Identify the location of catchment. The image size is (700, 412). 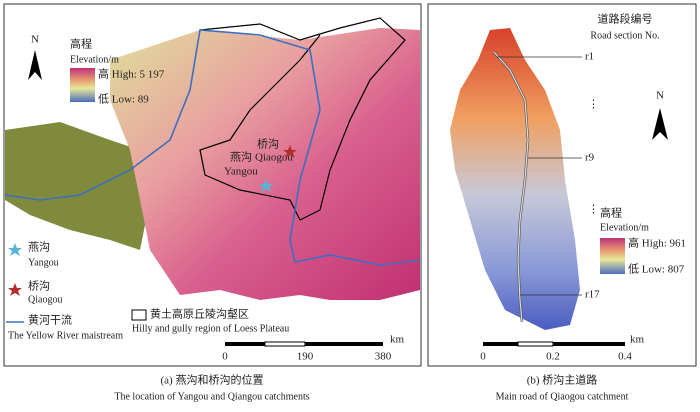
(515, 179).